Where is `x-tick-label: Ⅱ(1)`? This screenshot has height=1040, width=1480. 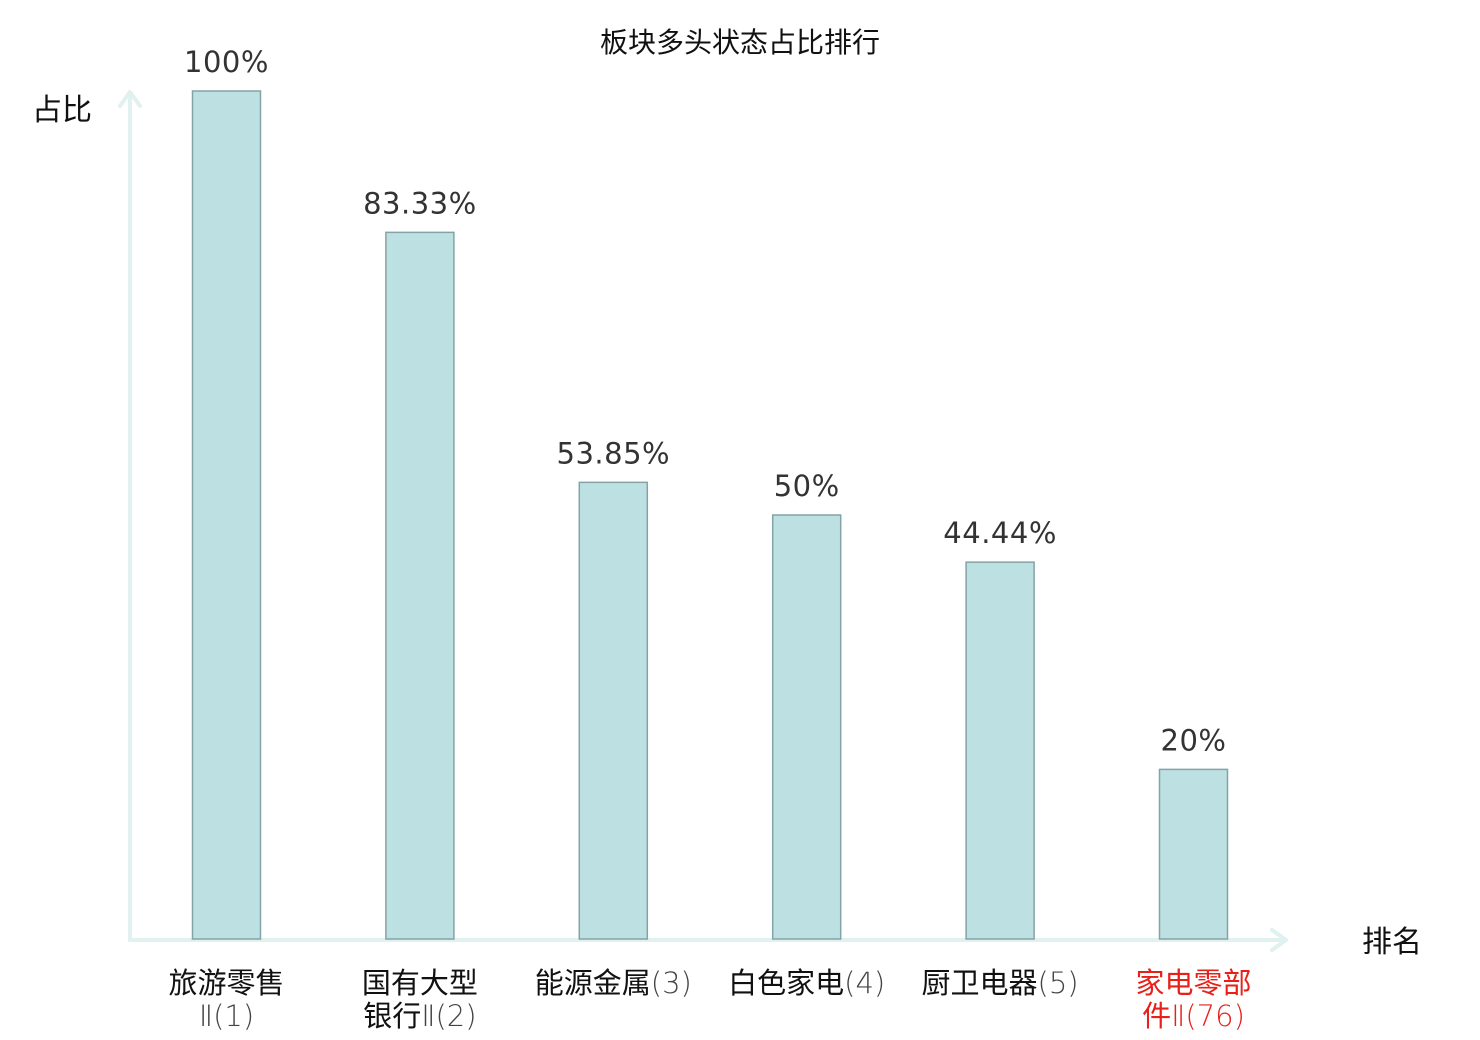
x-tick-label: Ⅱ(1) is located at coordinates (226, 1016).